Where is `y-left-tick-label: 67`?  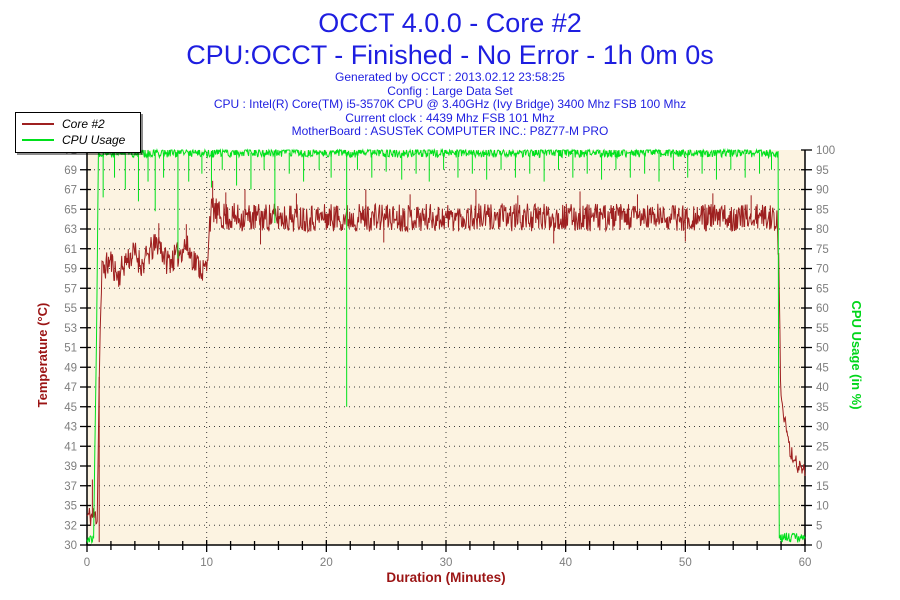
y-left-tick-label: 67 is located at coordinates (70, 191).